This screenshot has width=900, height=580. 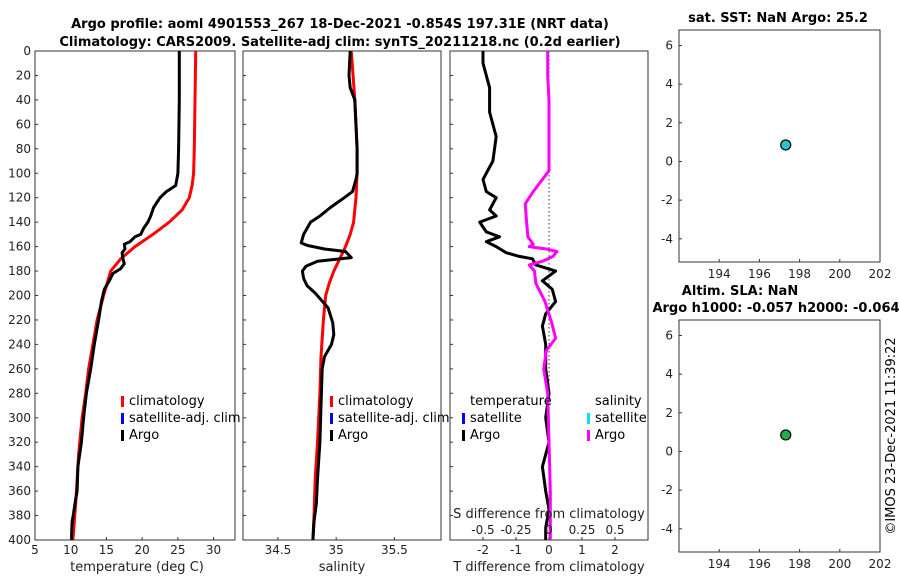 What do you see at coordinates (23, 100) in the screenshot?
I see `depth-tick-label: 40` at bounding box center [23, 100].